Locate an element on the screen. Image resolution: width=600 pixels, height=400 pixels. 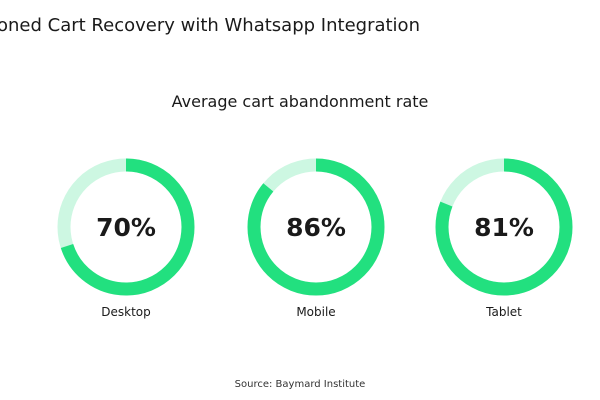
donut-tablet: 81% Tablet is located at coordinates (504, 238).